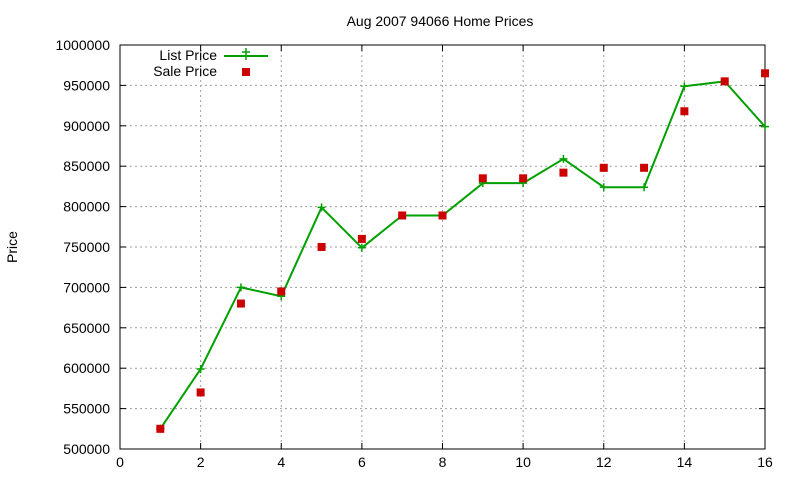  What do you see at coordinates (12, 247) in the screenshot?
I see `y-axis-label: Price` at bounding box center [12, 247].